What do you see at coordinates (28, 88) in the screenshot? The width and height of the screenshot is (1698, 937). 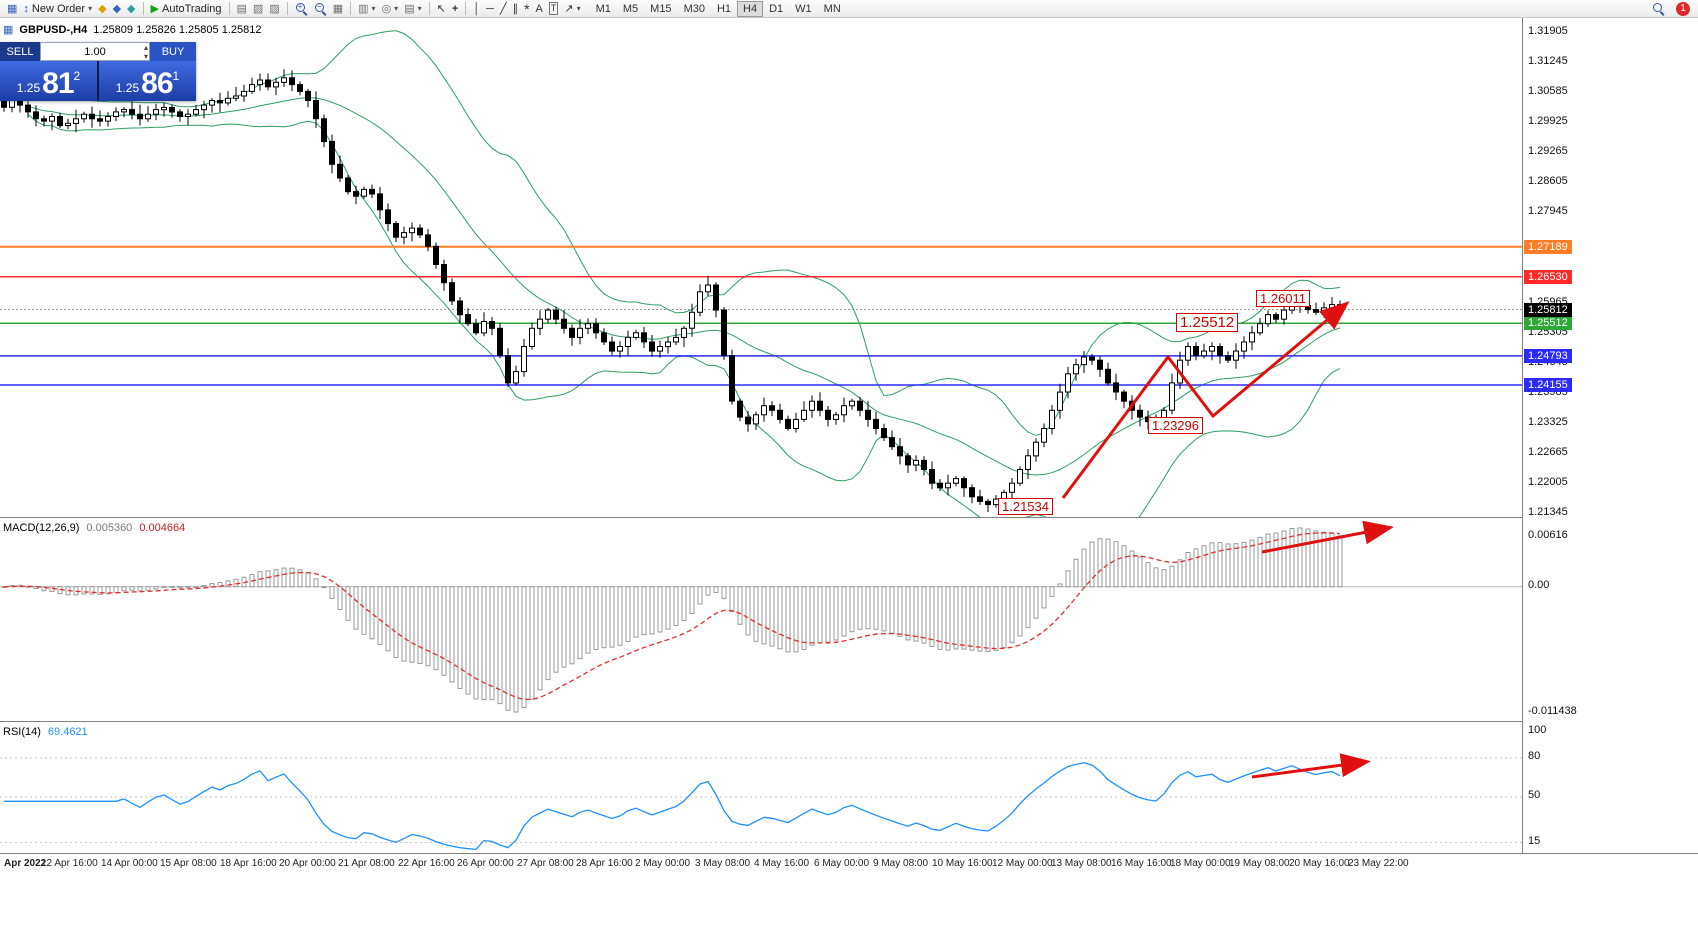 I see `sell-price-prefix: 1.25` at bounding box center [28, 88].